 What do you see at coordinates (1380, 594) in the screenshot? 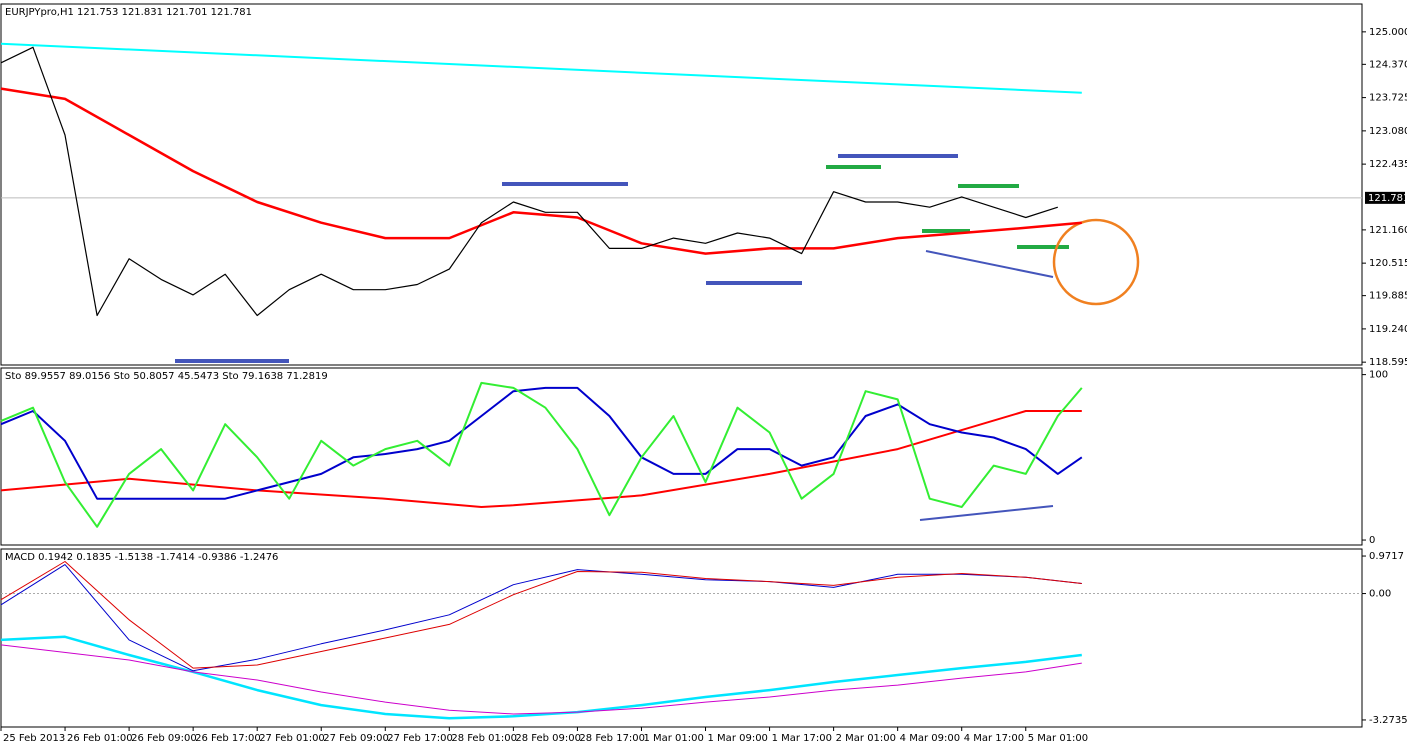
I see `y-tick-label: 0.00` at bounding box center [1380, 594].